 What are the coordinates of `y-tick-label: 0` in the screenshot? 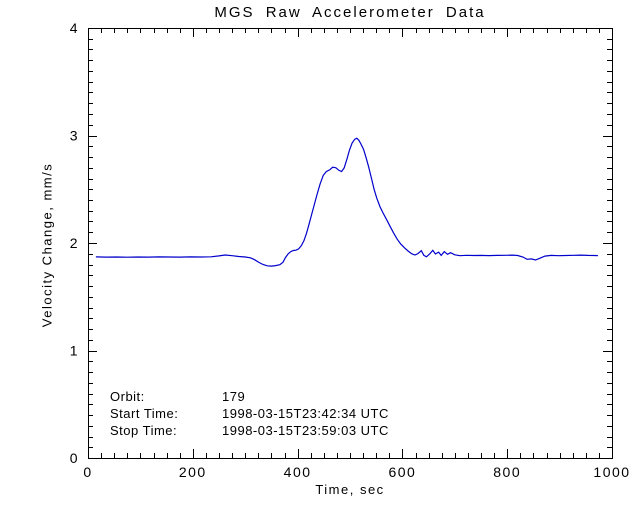 It's located at (74, 458).